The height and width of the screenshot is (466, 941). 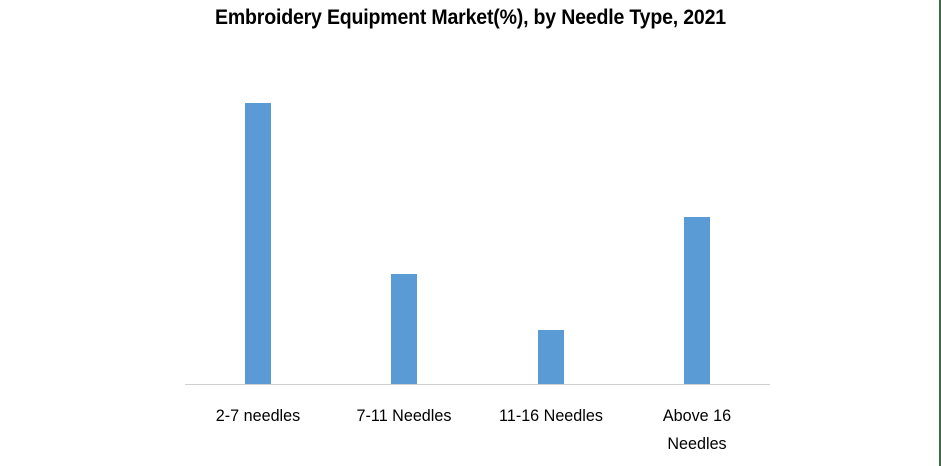 What do you see at coordinates (258, 415) in the screenshot?
I see `x-tick-label: 2-7 needles` at bounding box center [258, 415].